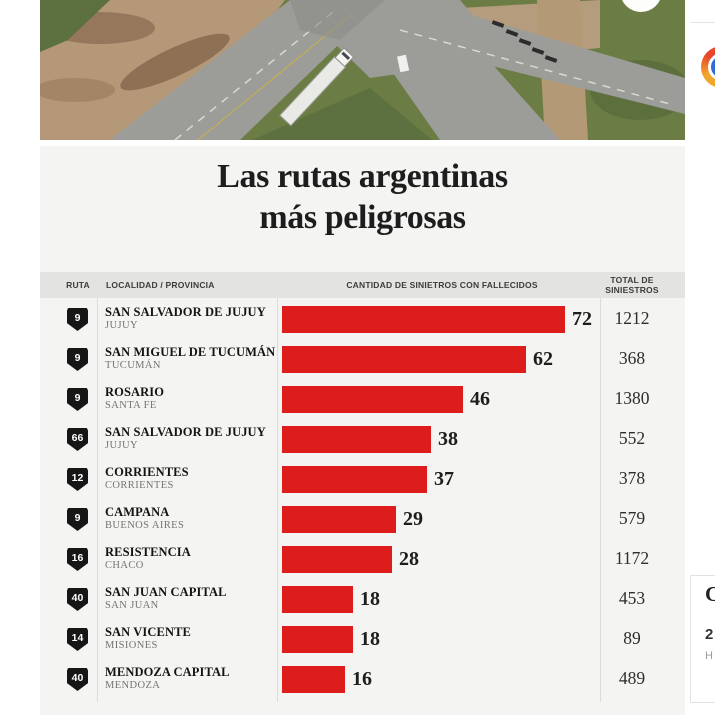  I want to click on locality-block: ROSARIO SANTA FE, so click(134, 398).